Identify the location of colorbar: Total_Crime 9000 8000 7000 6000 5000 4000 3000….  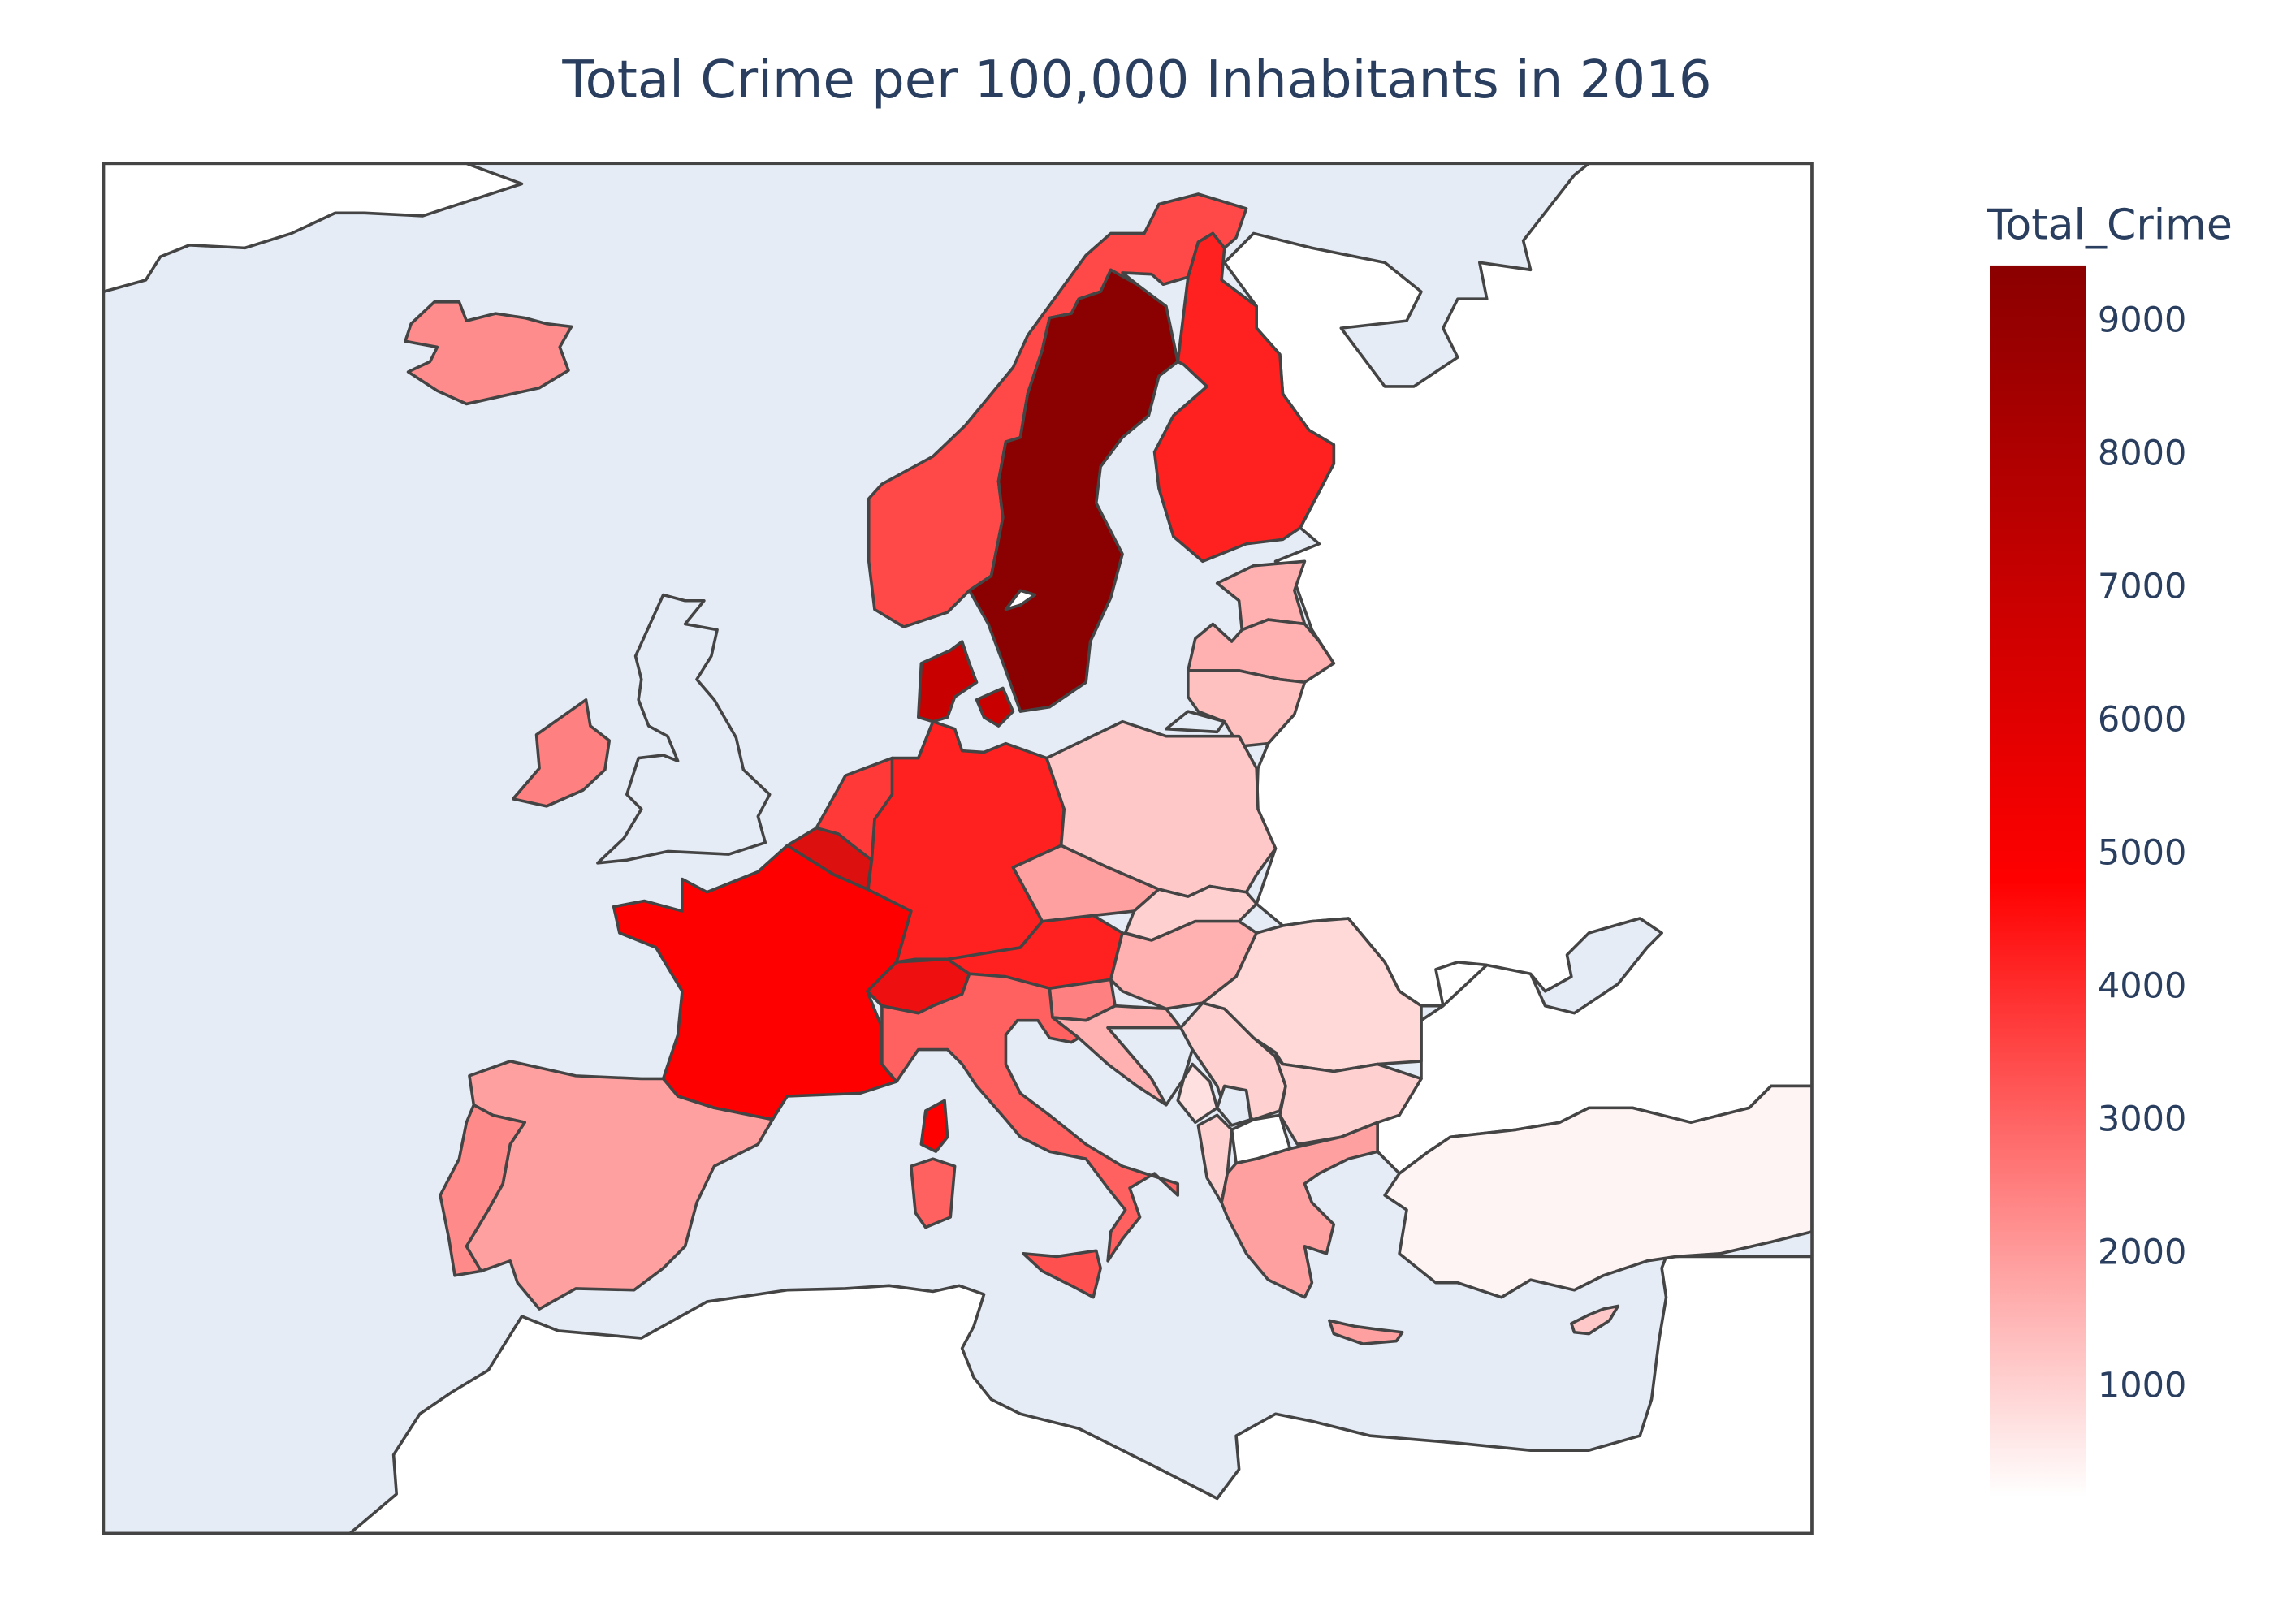
(2109, 849).